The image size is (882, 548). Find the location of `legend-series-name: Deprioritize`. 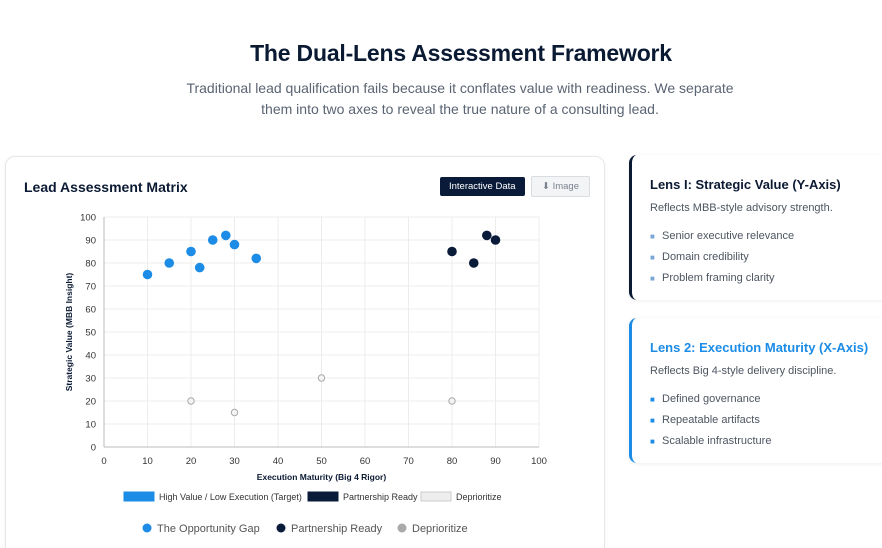

legend-series-name: Deprioritize is located at coordinates (440, 529).